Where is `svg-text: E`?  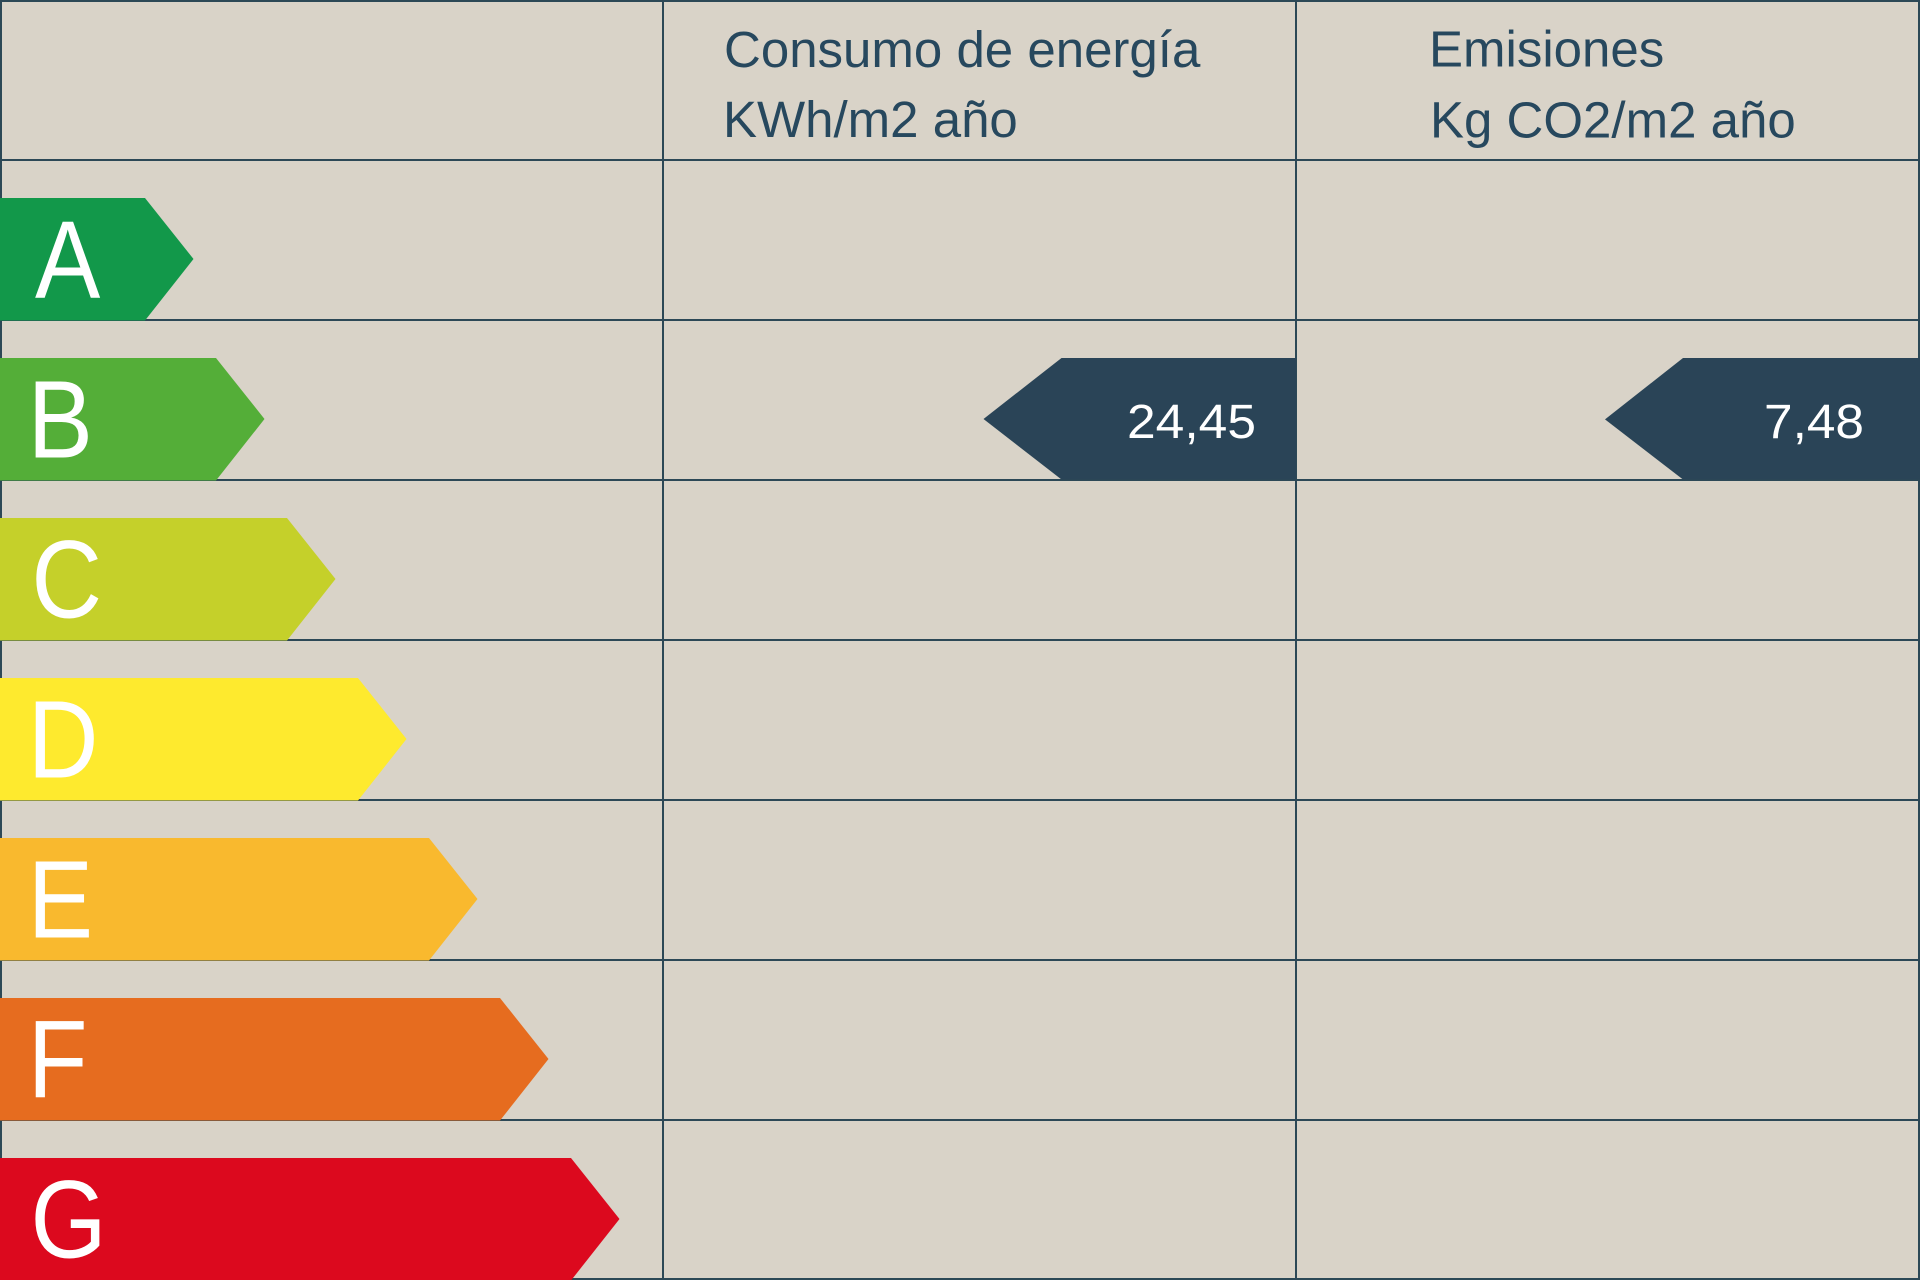 svg-text: E is located at coordinates (60, 900).